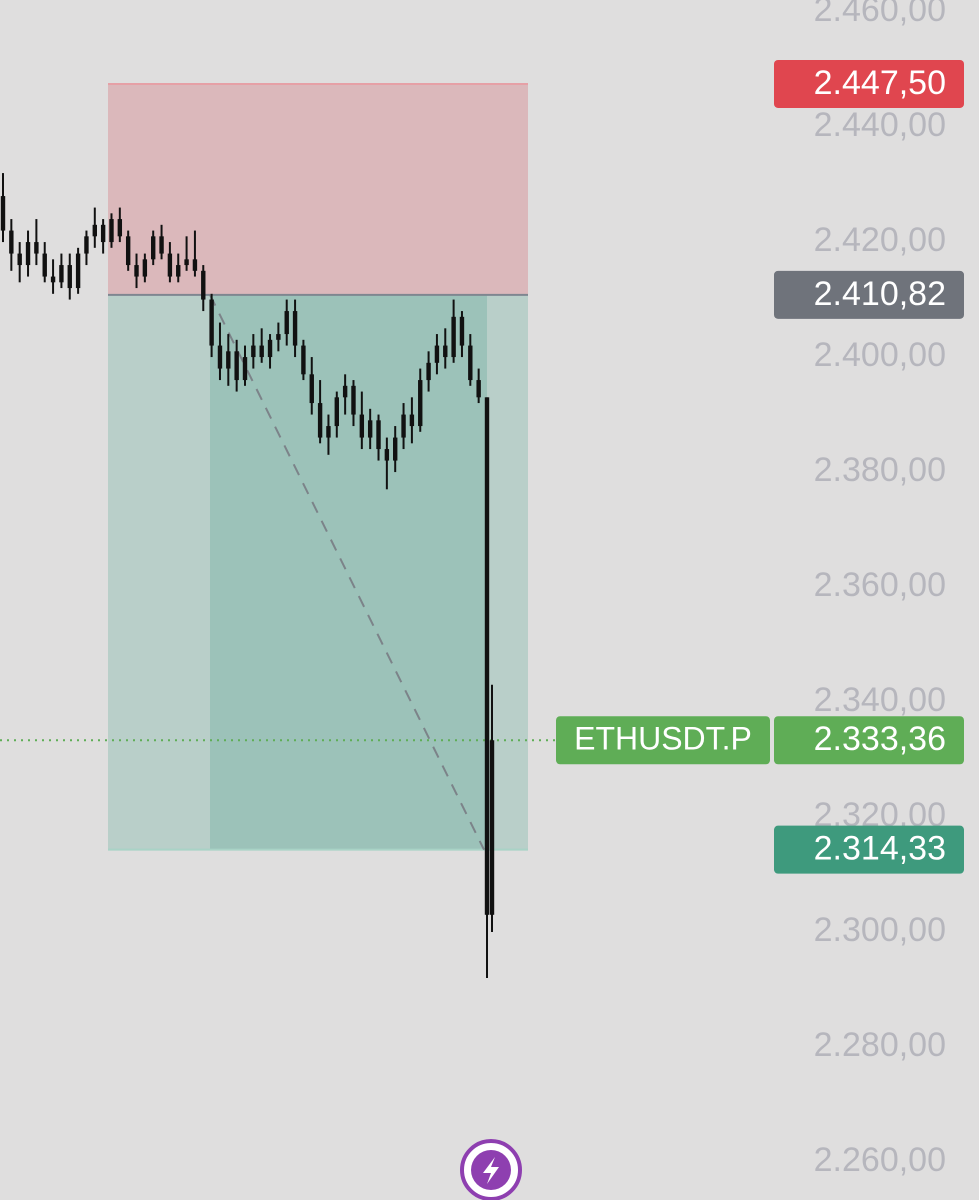  I want to click on target-price-box, so click(869, 849).